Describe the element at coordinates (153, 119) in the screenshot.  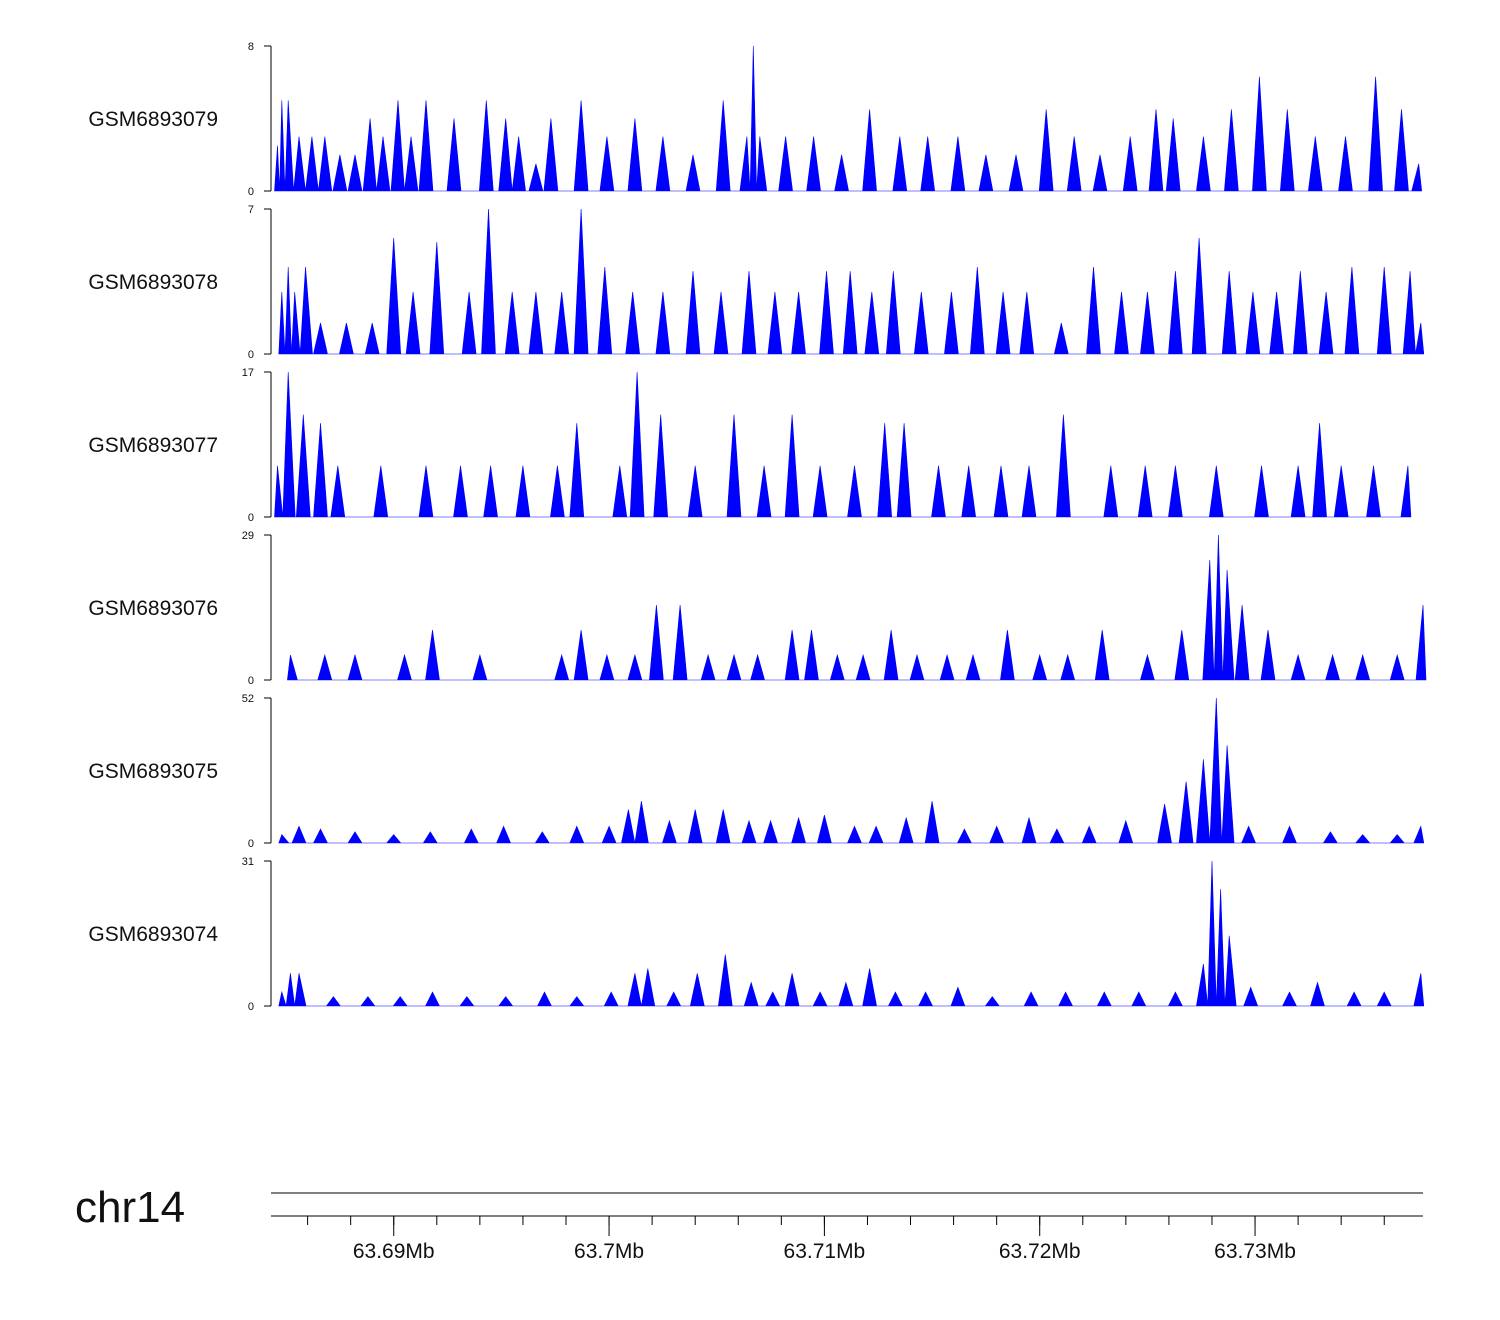
I see `track-label: GSM6893079` at that location.